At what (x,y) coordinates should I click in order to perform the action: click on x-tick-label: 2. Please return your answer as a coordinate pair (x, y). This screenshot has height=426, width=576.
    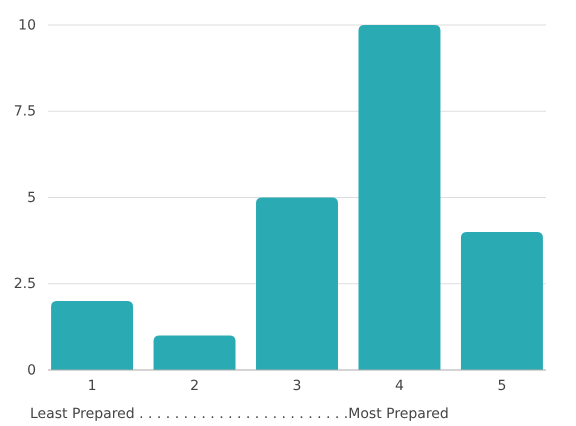
    Looking at the image, I should click on (194, 386).